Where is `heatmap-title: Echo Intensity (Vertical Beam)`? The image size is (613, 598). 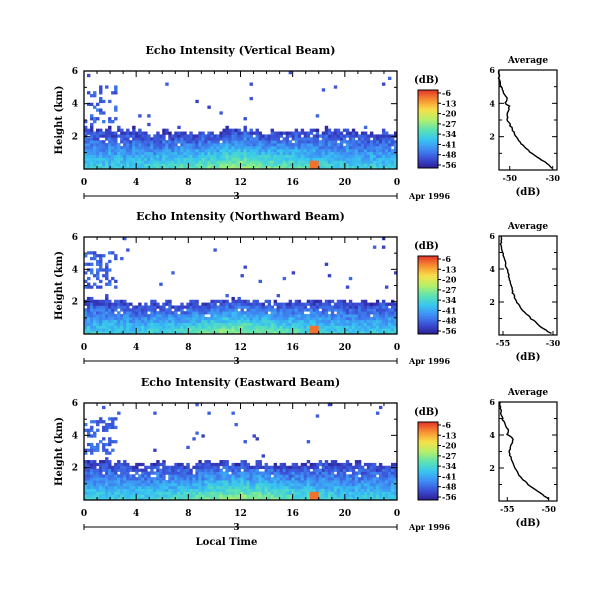
heatmap-title: Echo Intensity (Vertical Beam) is located at coordinates (240, 50).